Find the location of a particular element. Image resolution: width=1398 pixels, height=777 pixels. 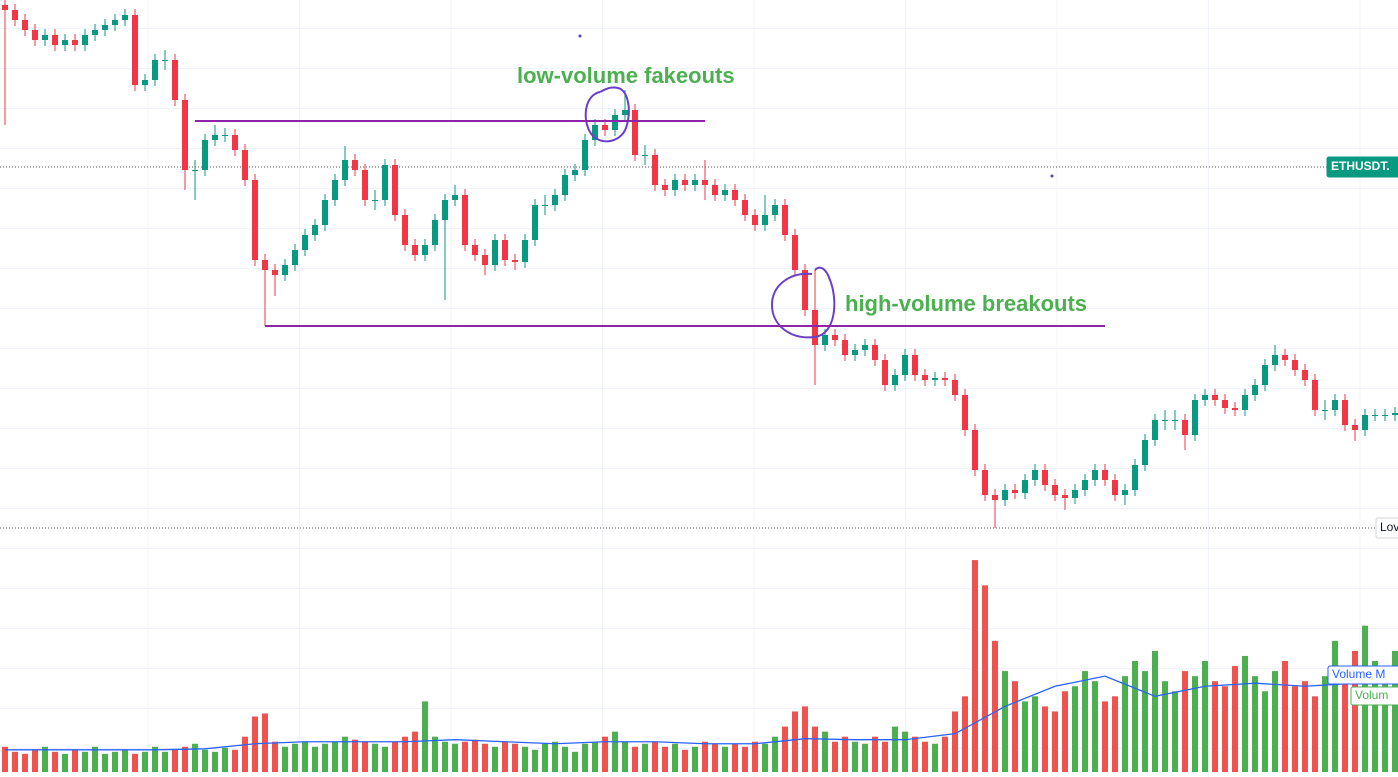

price-tag is located at coordinates (1362, 167).